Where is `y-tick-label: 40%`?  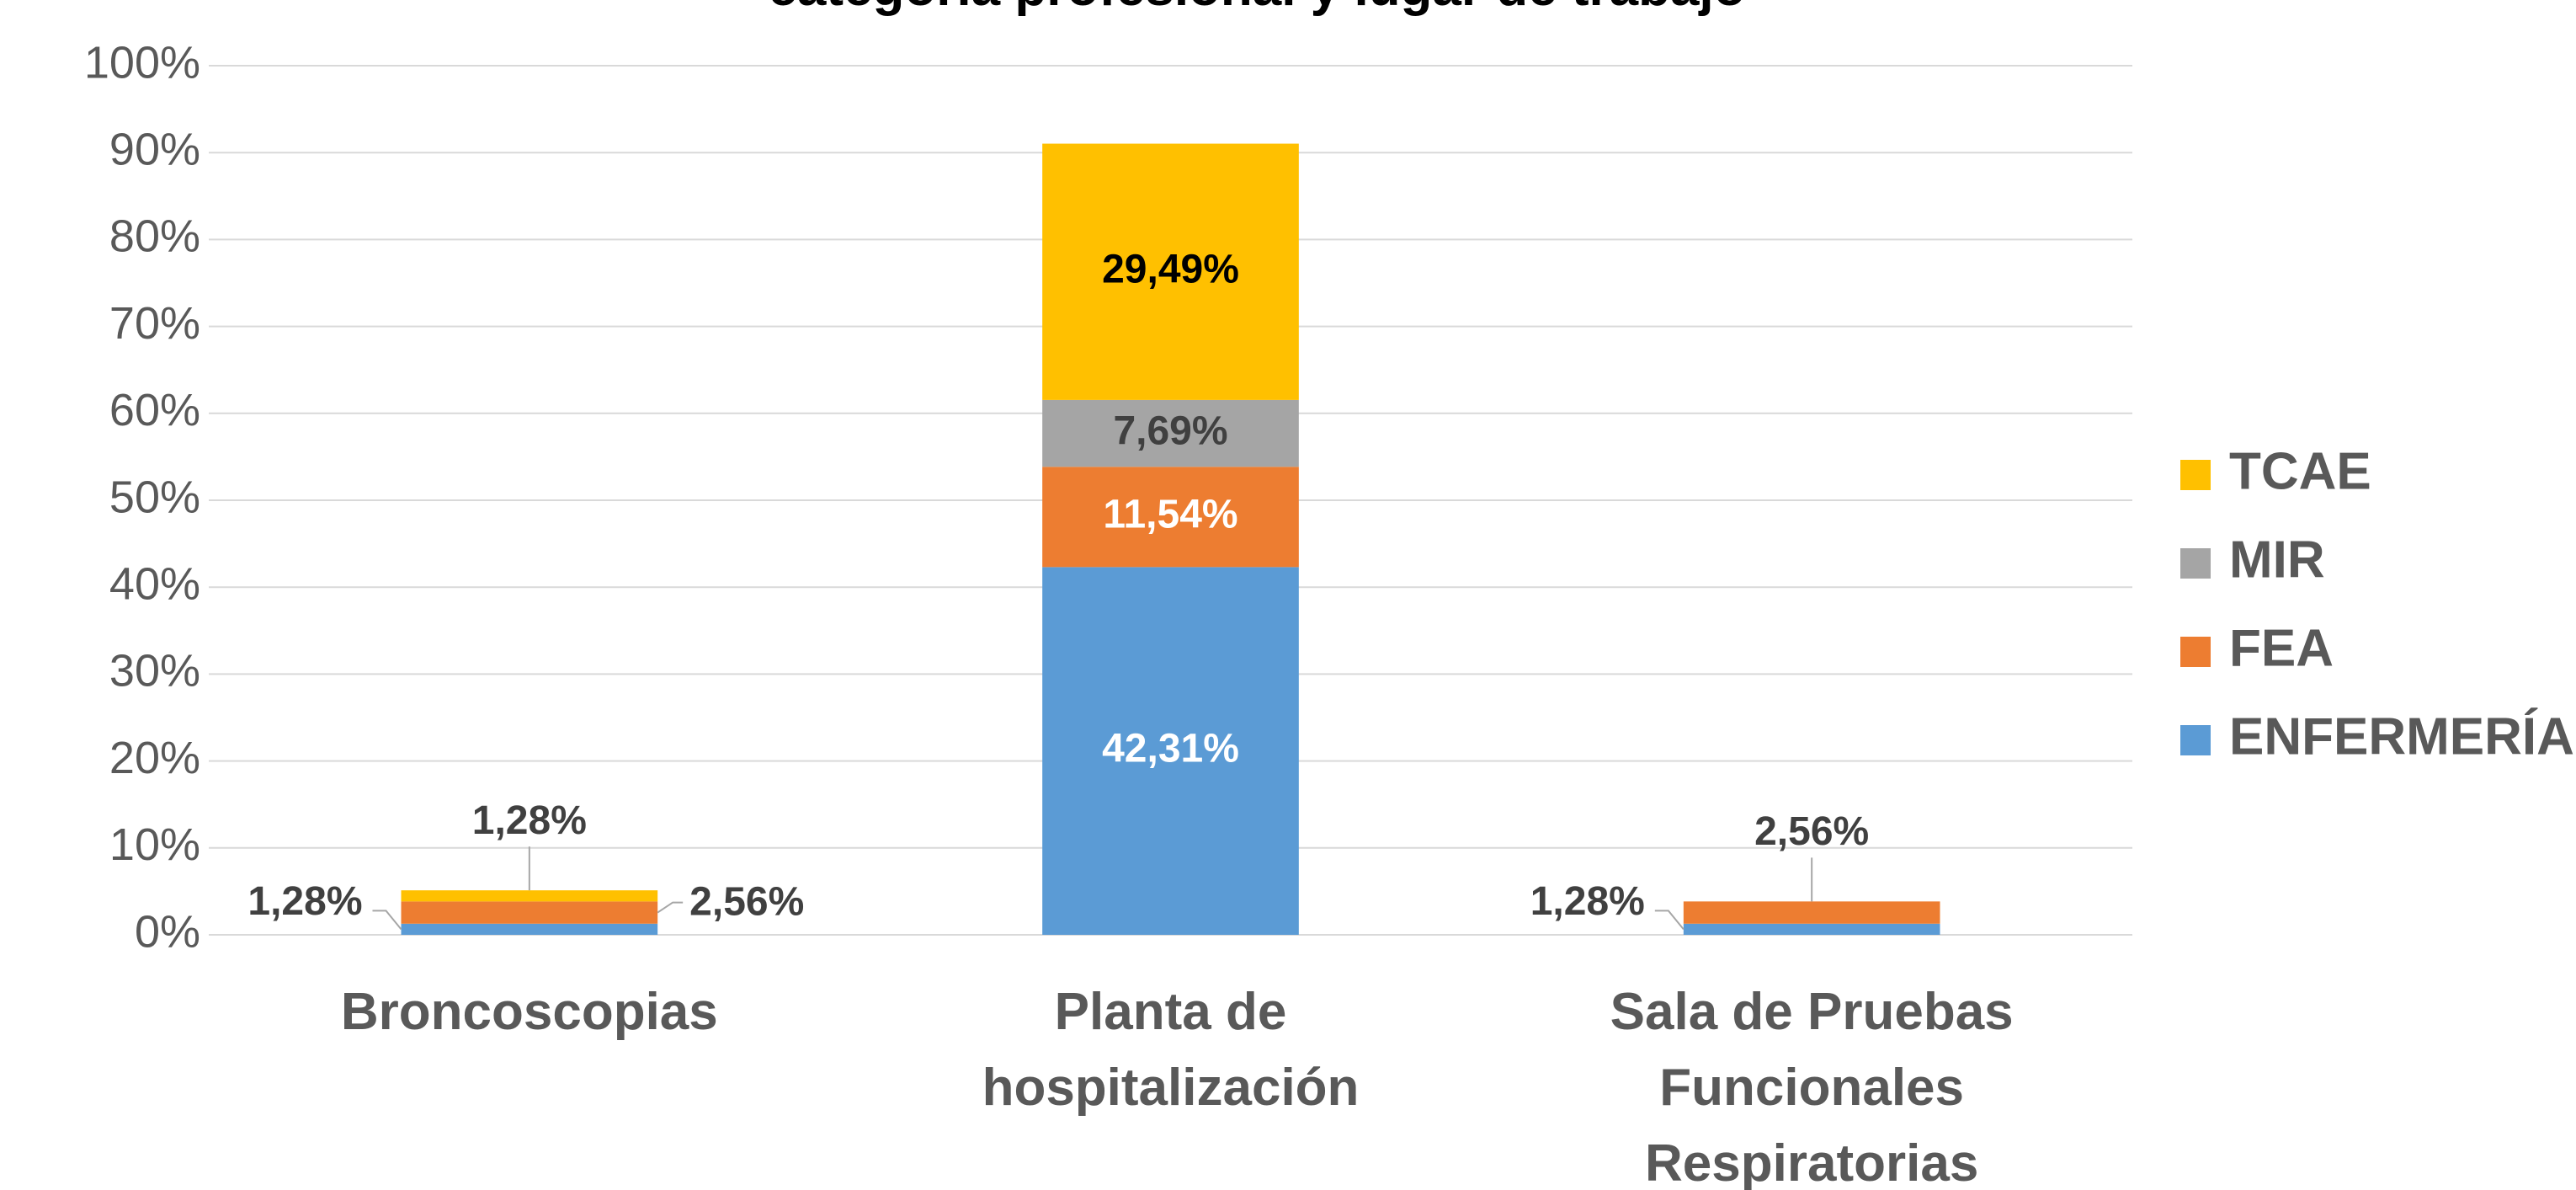
y-tick-label: 40% is located at coordinates (154, 583).